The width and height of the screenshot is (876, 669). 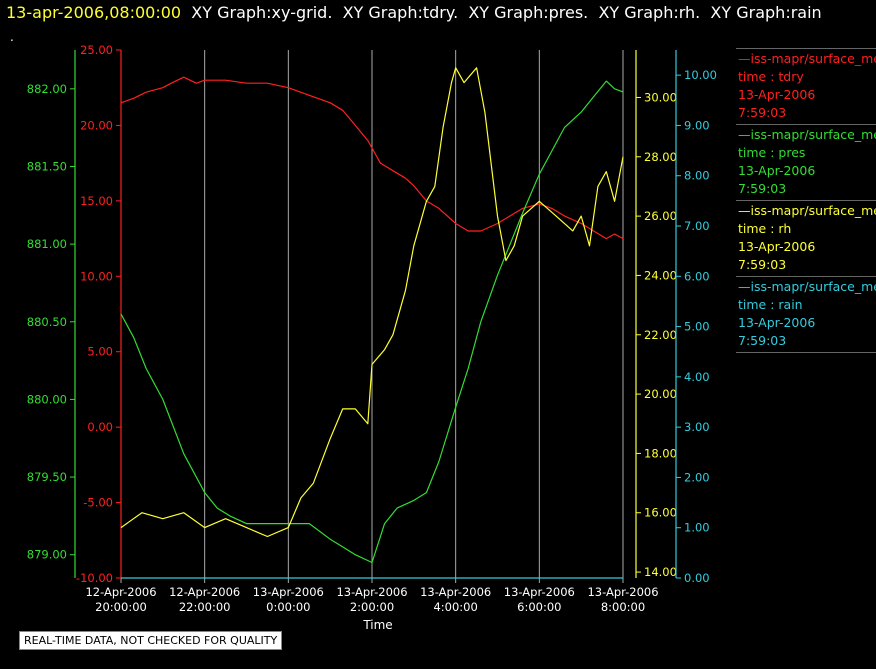 What do you see at coordinates (528, 12) in the screenshot?
I see `header-graph-pres: XY Graph:pres.` at bounding box center [528, 12].